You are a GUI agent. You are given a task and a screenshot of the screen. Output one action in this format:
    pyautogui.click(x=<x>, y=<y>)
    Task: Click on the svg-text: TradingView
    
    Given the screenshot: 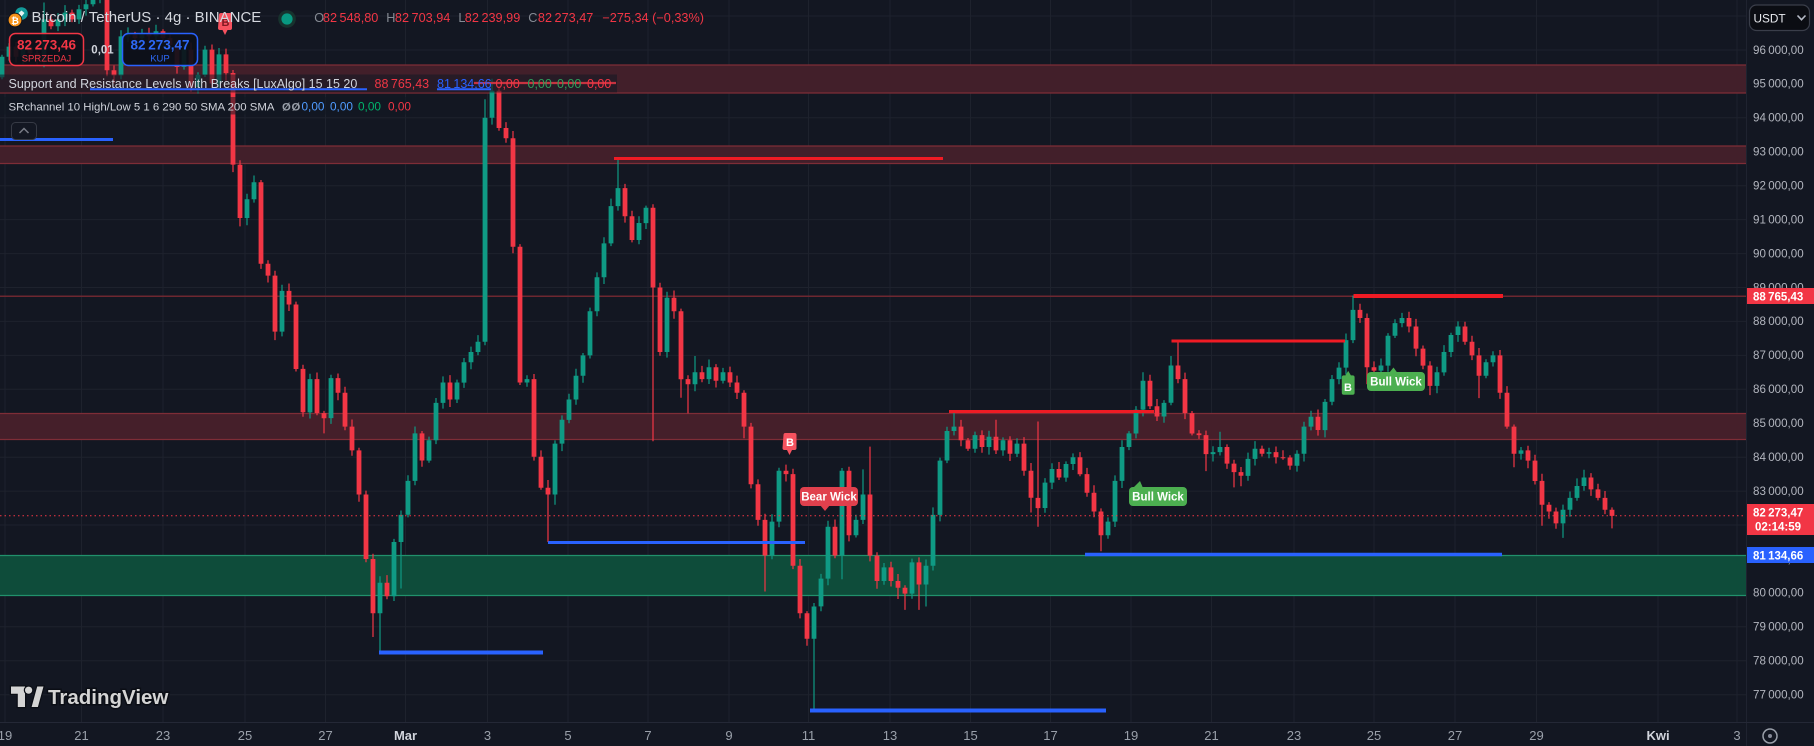 What is the action you would take?
    pyautogui.click(x=108, y=697)
    